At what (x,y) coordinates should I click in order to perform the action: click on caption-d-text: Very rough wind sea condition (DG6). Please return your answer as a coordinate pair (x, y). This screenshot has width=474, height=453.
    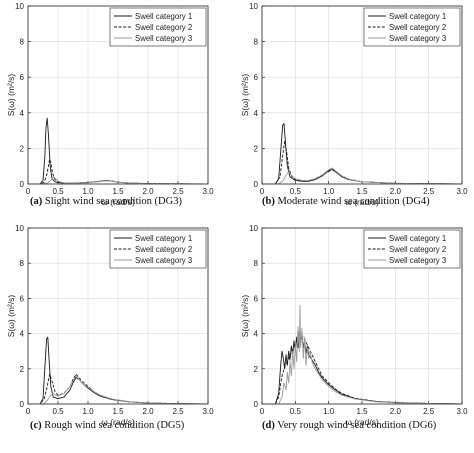
    Looking at the image, I should click on (357, 425).